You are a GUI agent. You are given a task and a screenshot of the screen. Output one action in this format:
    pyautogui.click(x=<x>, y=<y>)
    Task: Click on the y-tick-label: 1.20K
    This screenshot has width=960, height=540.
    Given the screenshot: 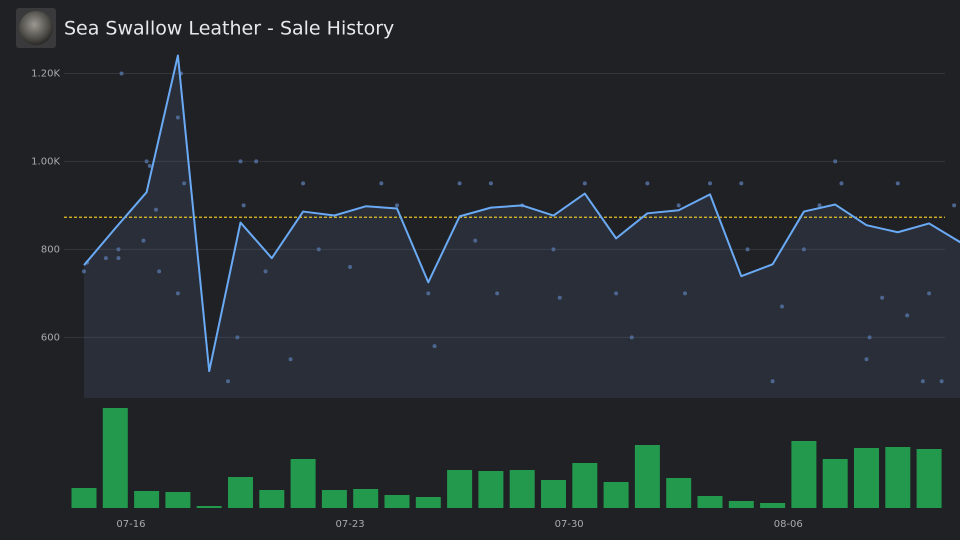 What is the action you would take?
    pyautogui.click(x=45, y=73)
    